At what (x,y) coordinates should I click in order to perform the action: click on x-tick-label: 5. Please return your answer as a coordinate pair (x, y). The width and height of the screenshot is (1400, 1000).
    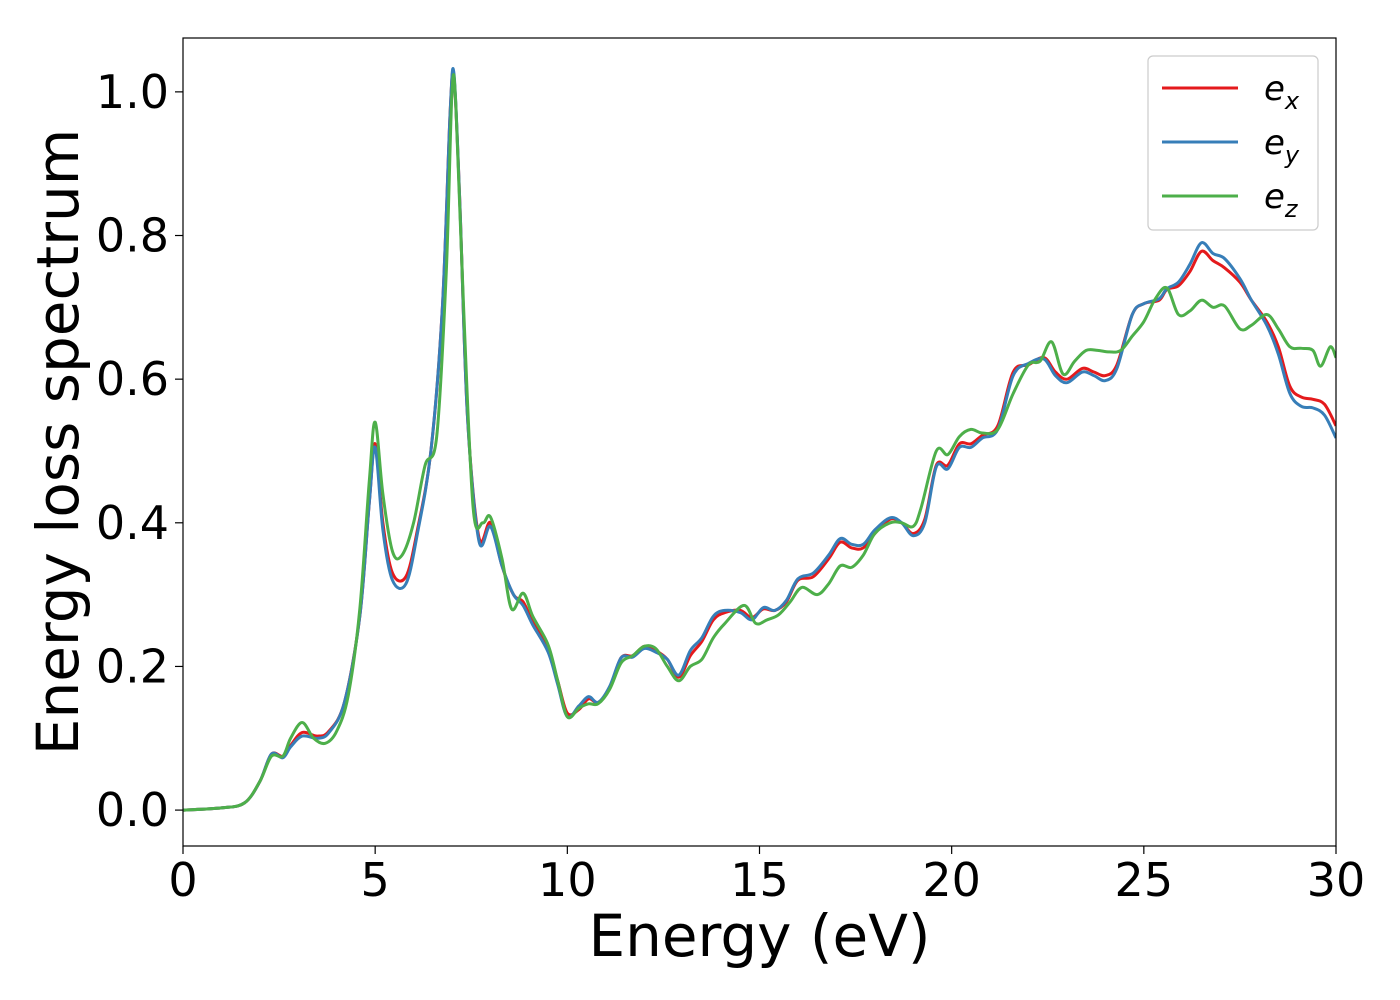
    Looking at the image, I should click on (375, 880).